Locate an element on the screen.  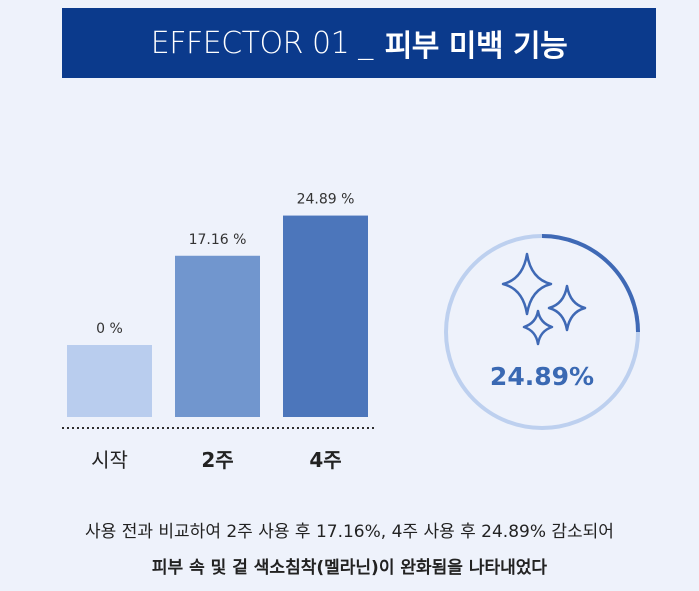
highlight-value: 24.89% is located at coordinates (542, 376).